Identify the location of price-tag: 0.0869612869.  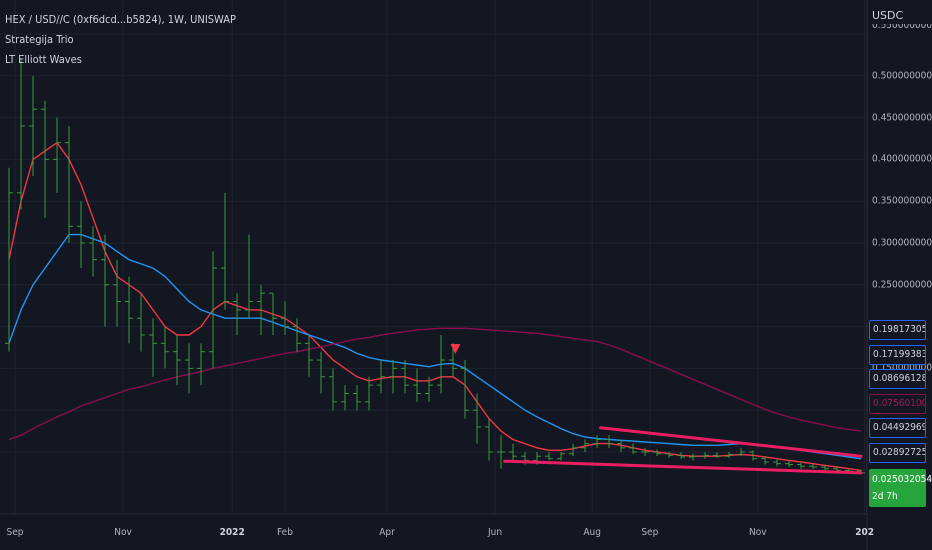
(897, 379).